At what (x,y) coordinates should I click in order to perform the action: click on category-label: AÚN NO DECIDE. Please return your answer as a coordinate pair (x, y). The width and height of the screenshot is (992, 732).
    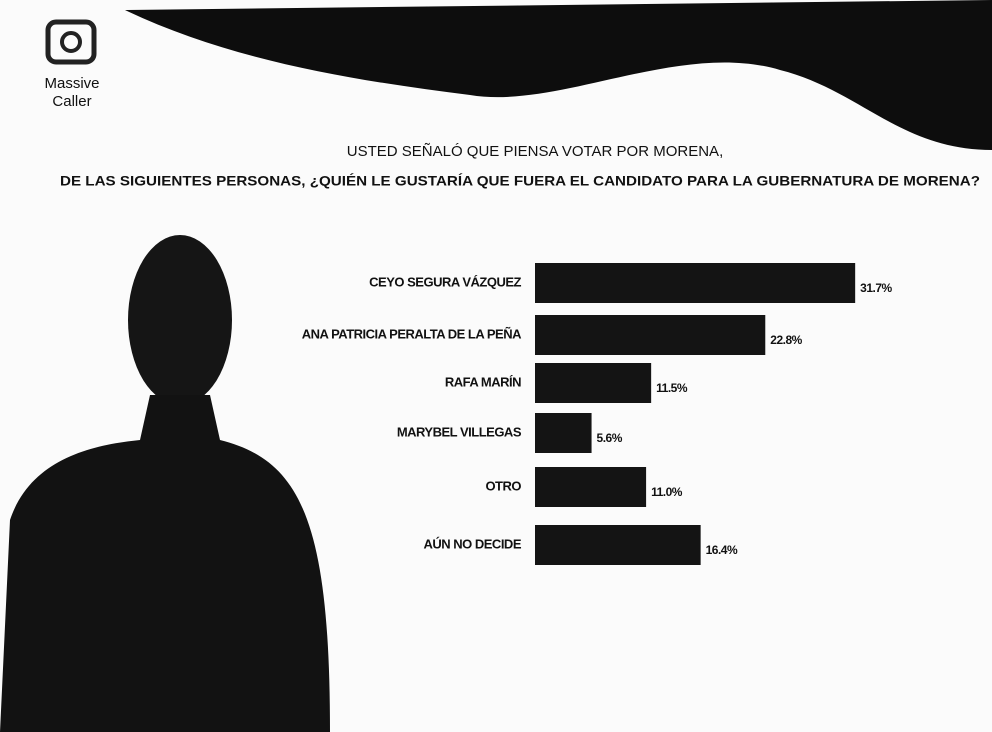
    Looking at the image, I should click on (472, 543).